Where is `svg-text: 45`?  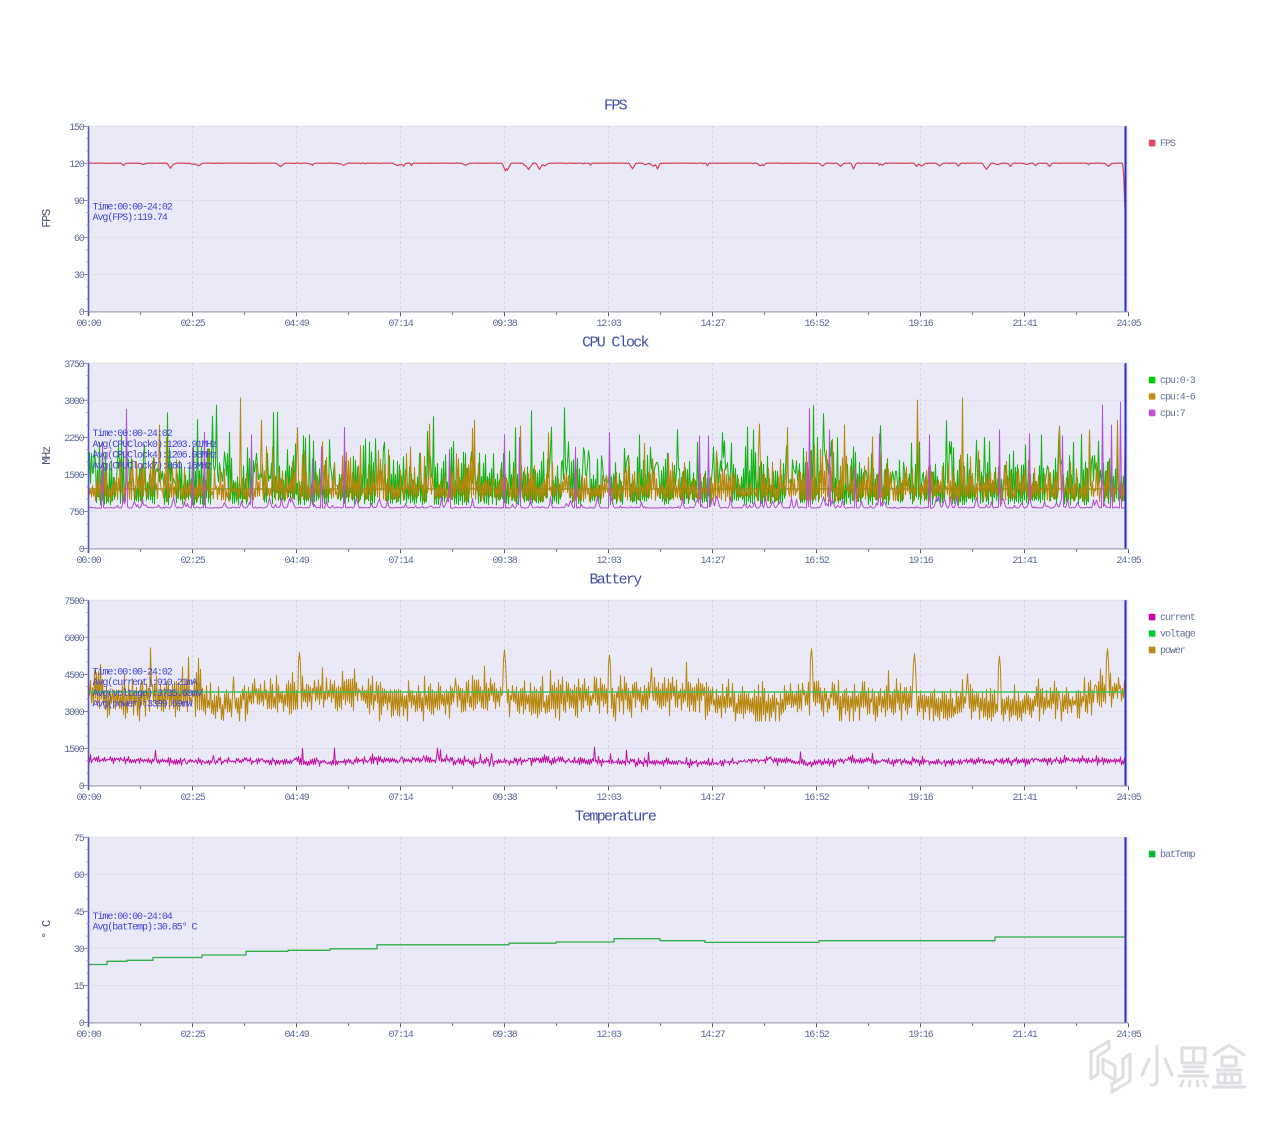 svg-text: 45 is located at coordinates (79, 913).